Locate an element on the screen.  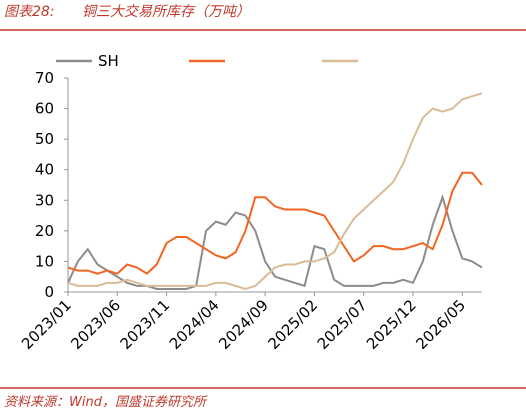
x-tick-label: 2024/04 is located at coordinates (194, 324).